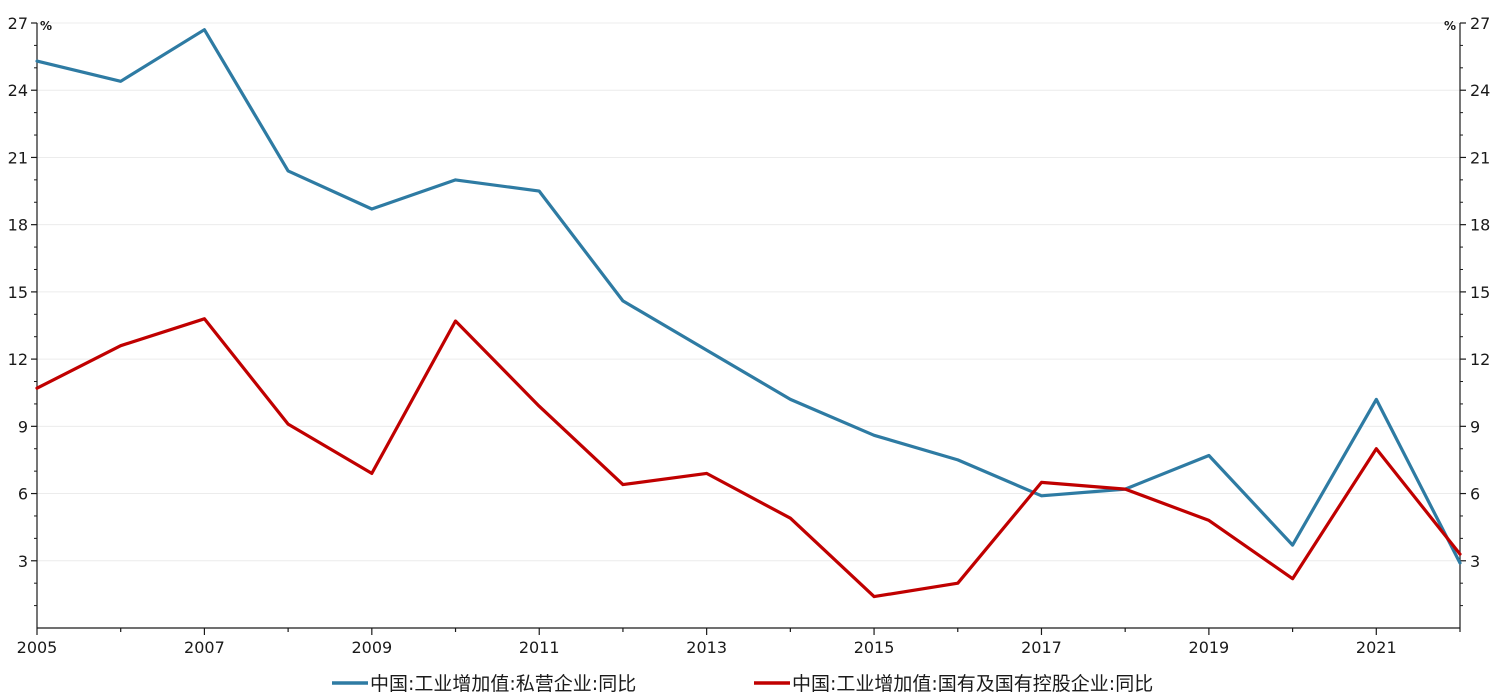  I want to click on x-tick-label: 2009, so click(371, 647).